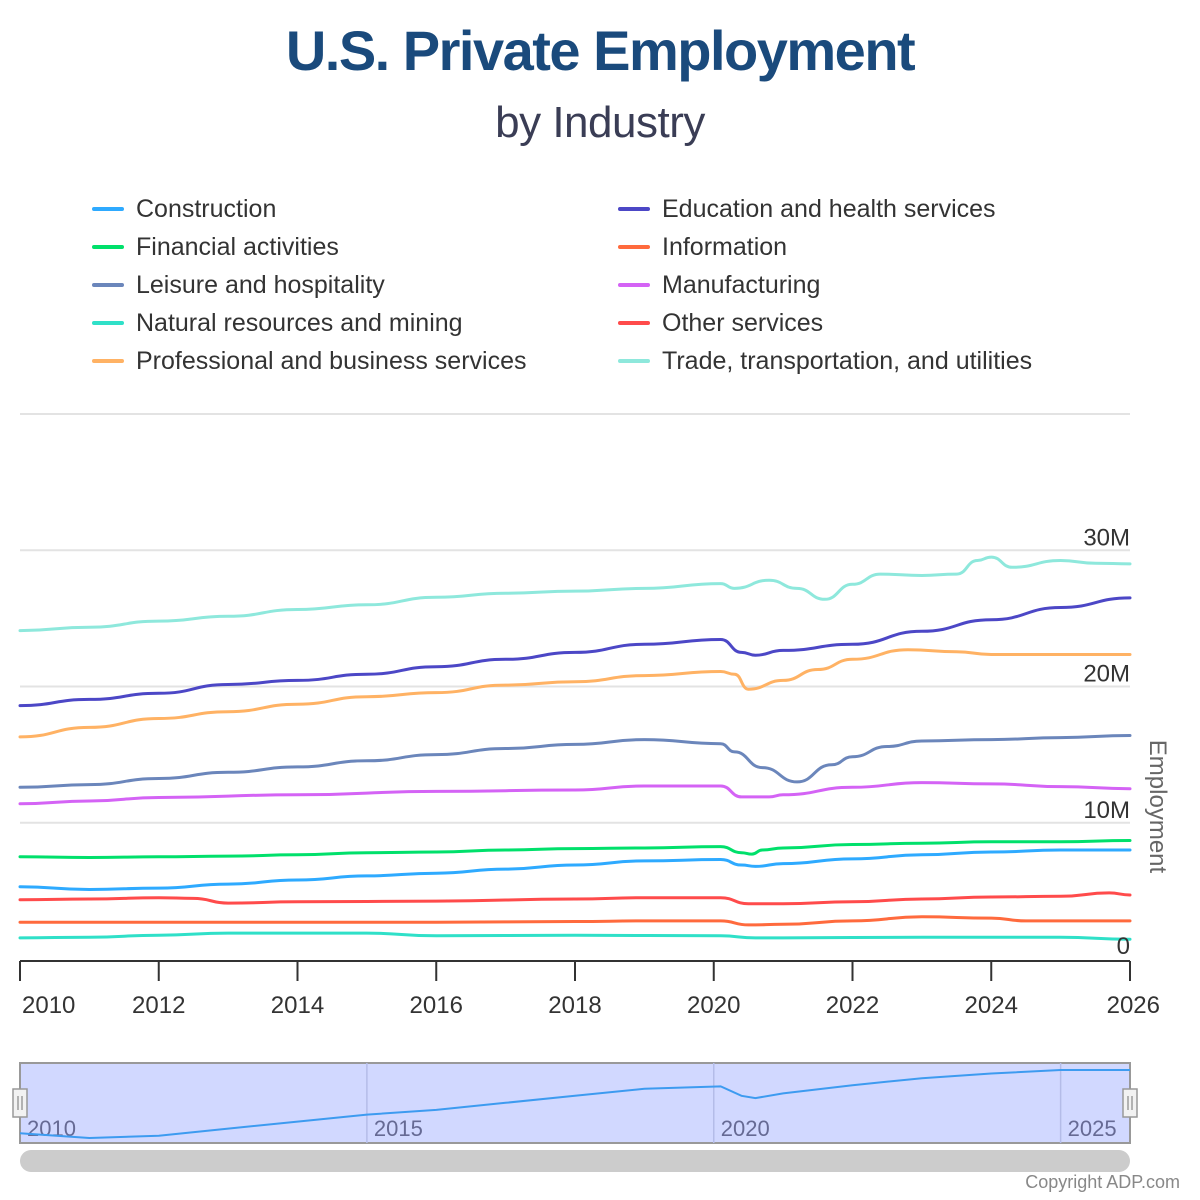 This screenshot has height=1200, width=1200. I want to click on y-tick-label: 30M, so click(1106, 537).